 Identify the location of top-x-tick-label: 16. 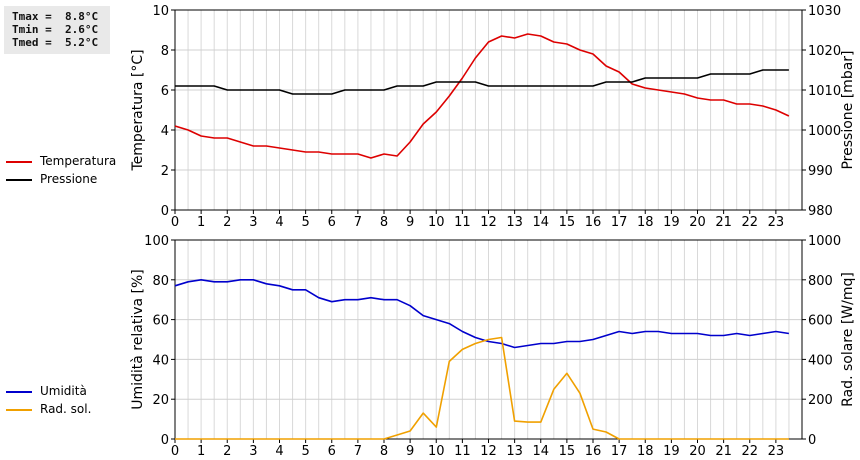
(593, 222).